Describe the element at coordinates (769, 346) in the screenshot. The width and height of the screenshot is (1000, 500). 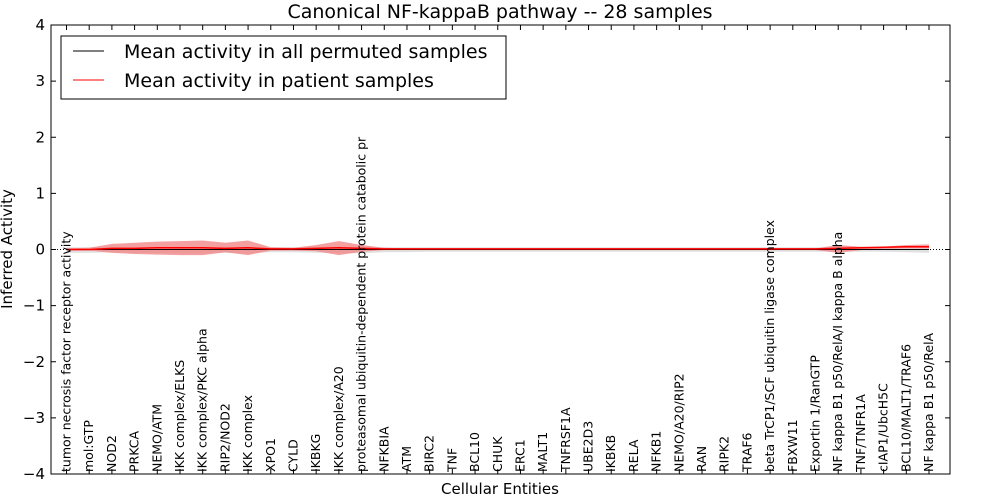
I see `category-label: beta TrCP1/SCF ubiquitin ligase complex` at that location.